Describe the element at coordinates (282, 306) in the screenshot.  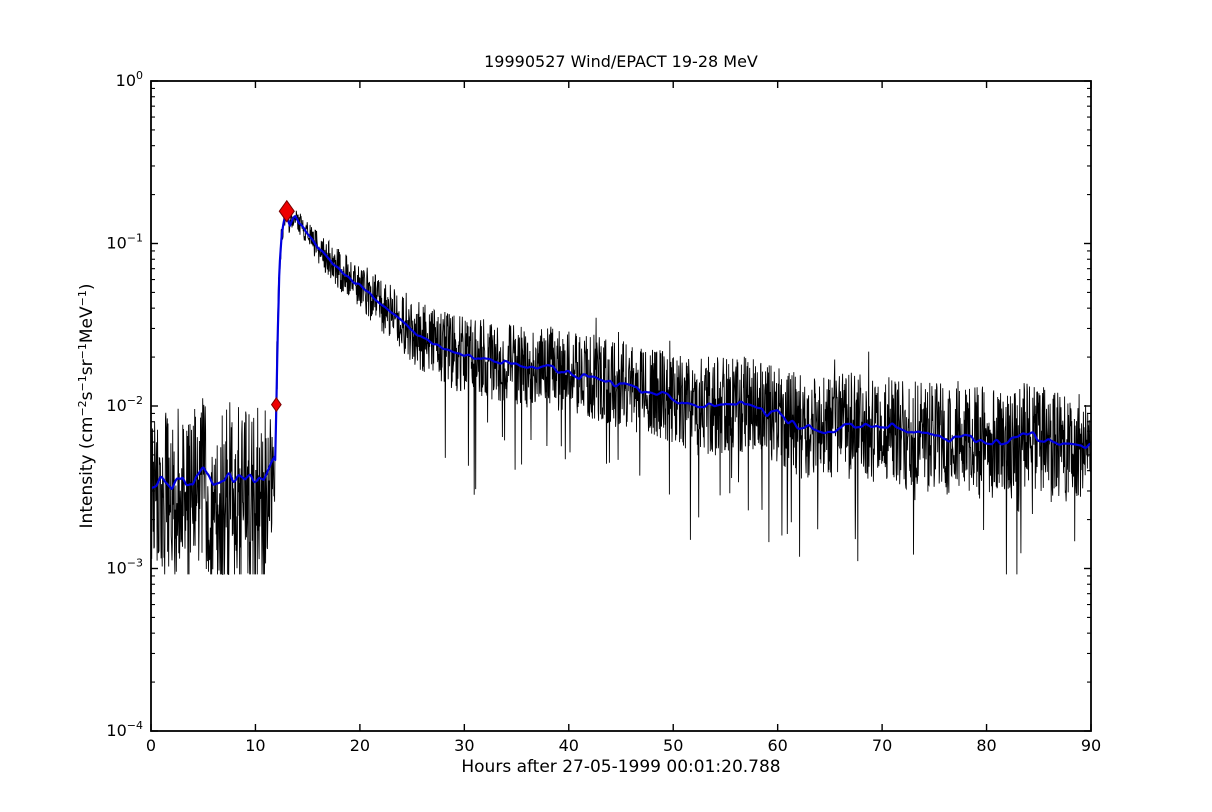
I see `event-markers` at that location.